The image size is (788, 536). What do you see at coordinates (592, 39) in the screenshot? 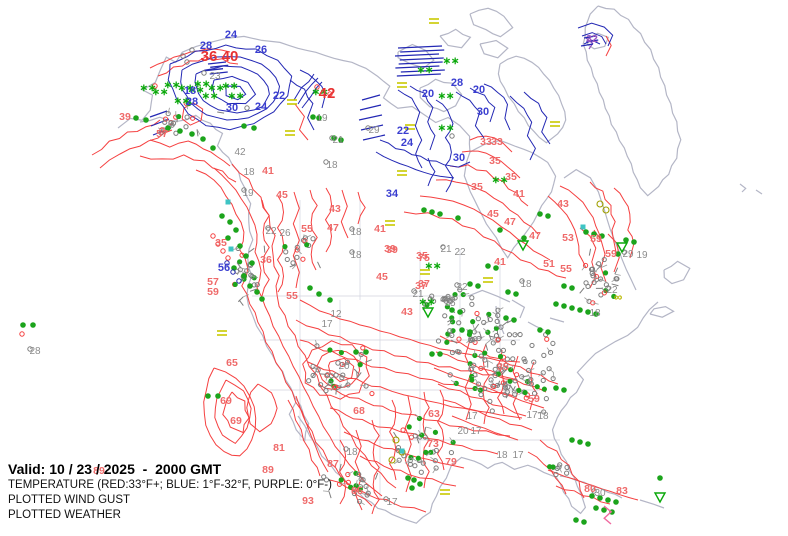
I see `svg-text: 32` at bounding box center [592, 39].